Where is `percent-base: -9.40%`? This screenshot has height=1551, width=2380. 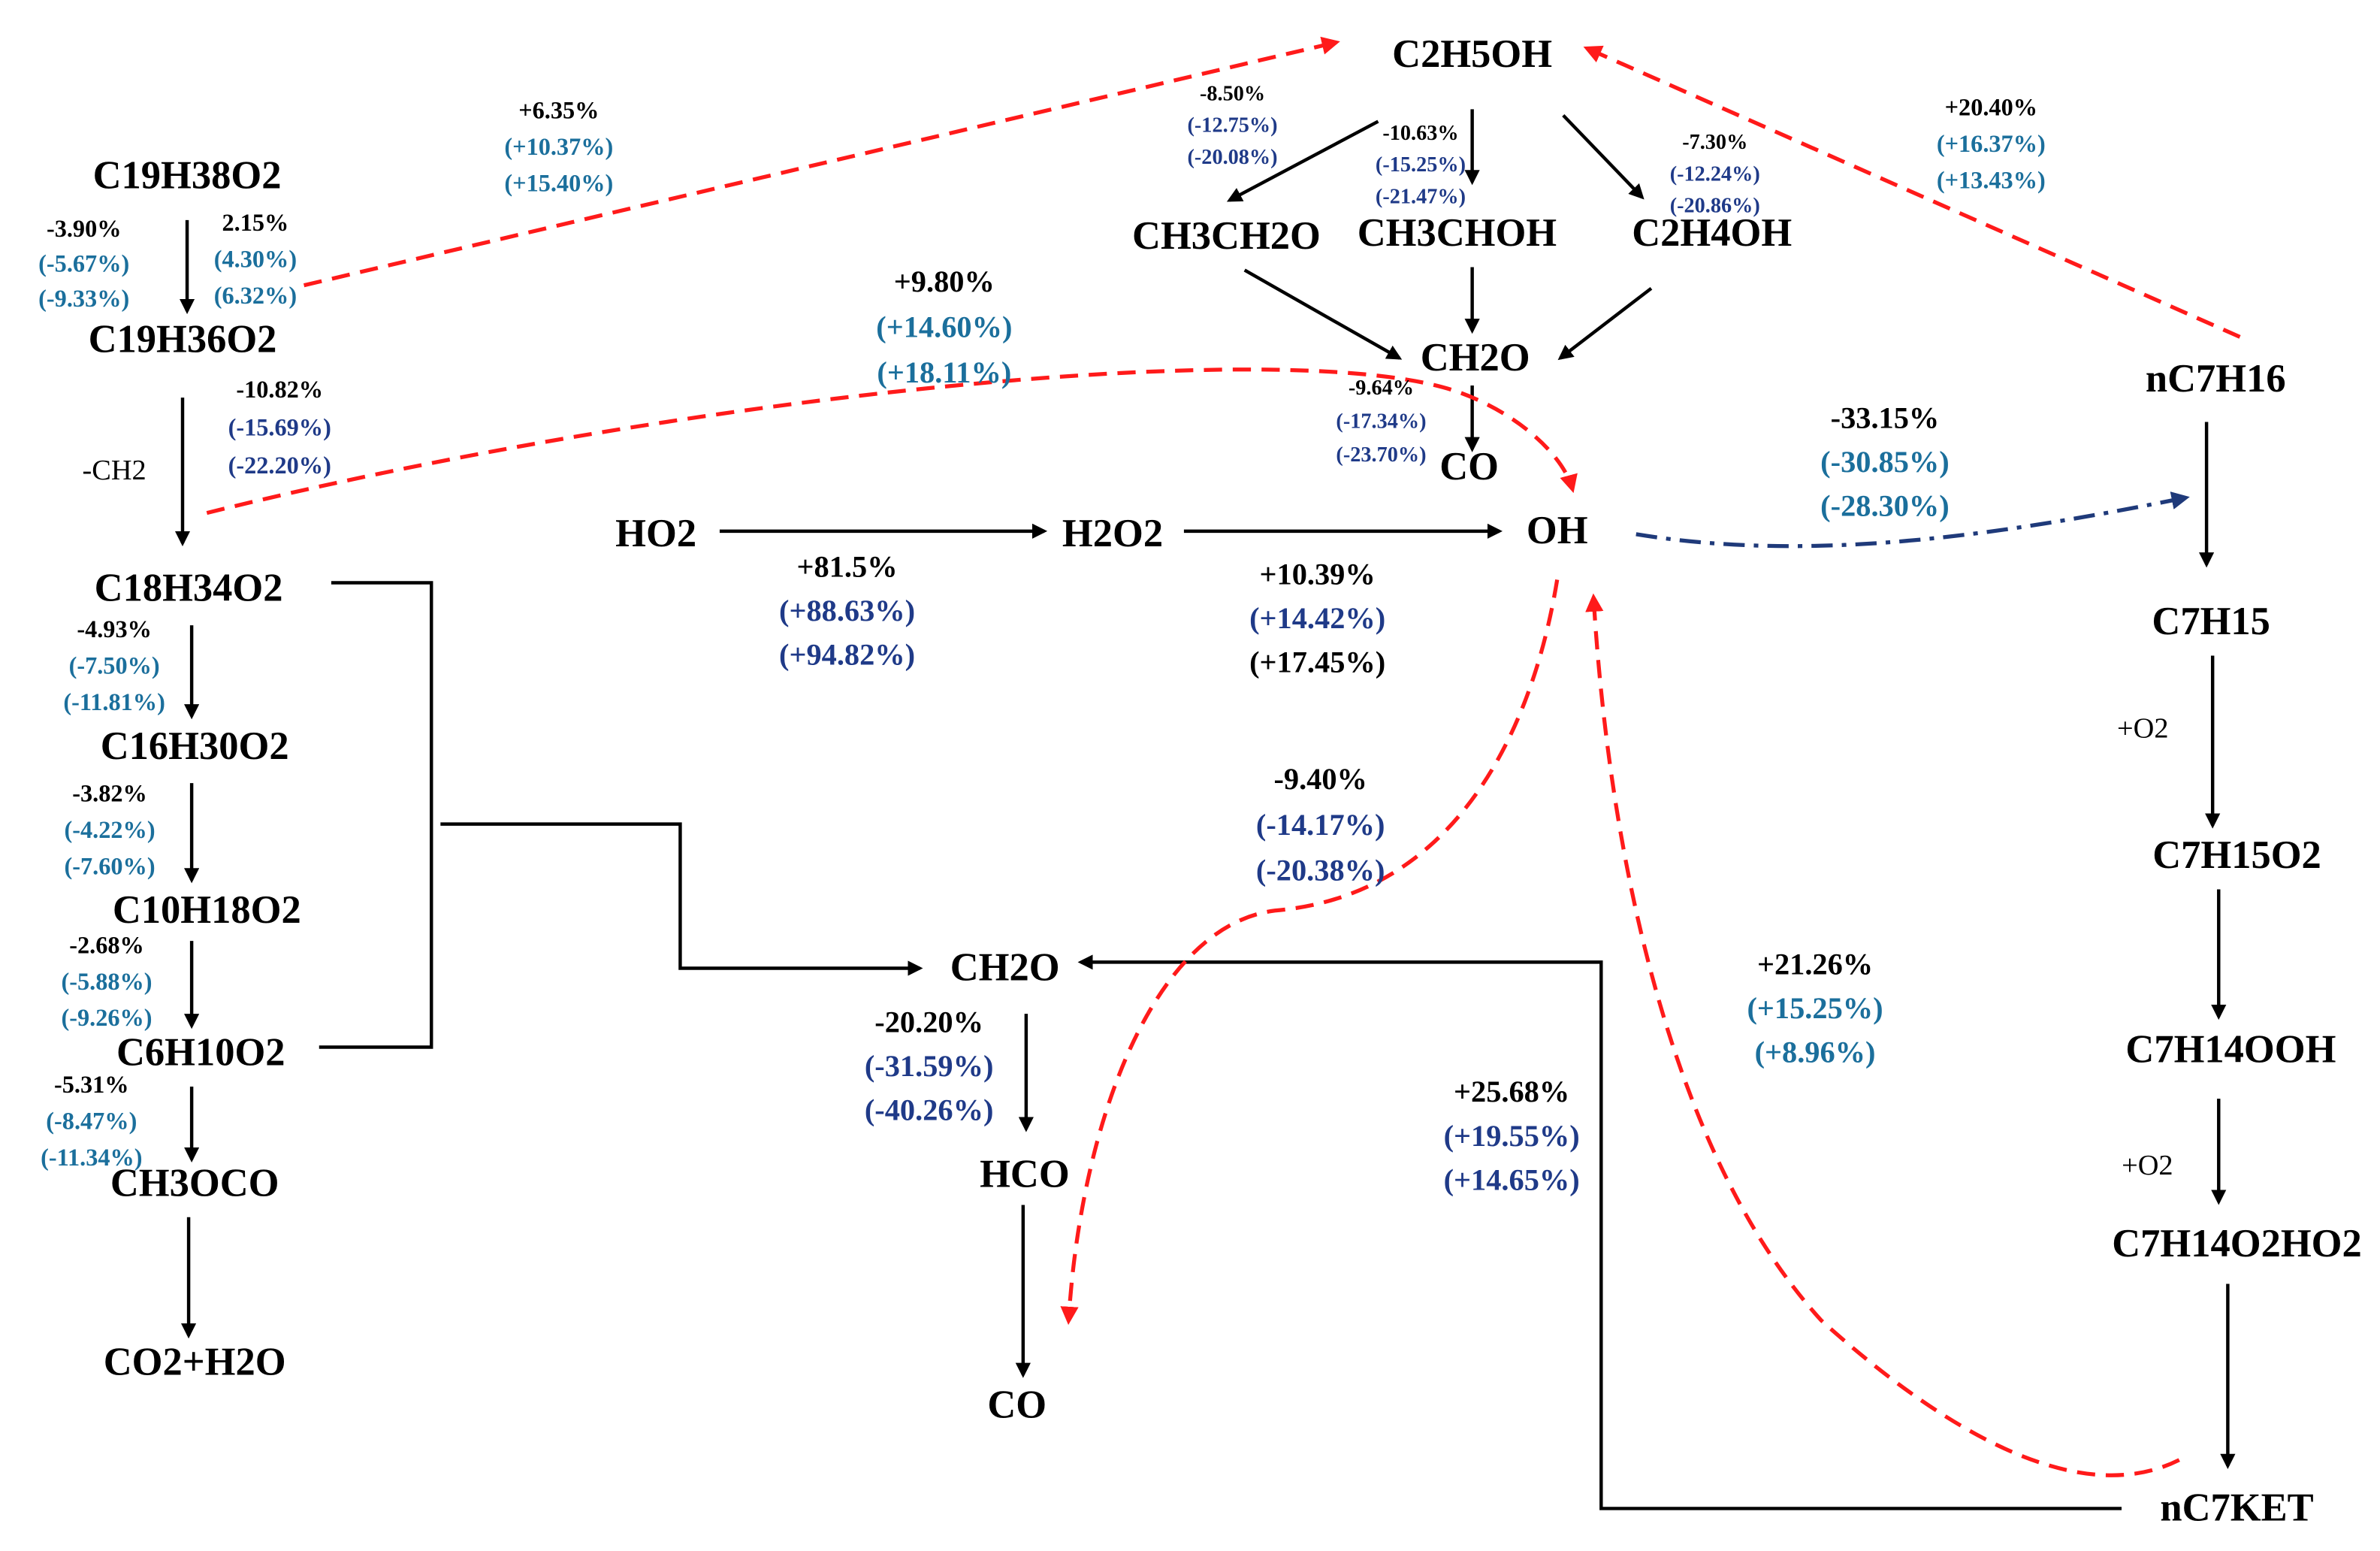
percent-base: -9.40% is located at coordinates (1320, 779).